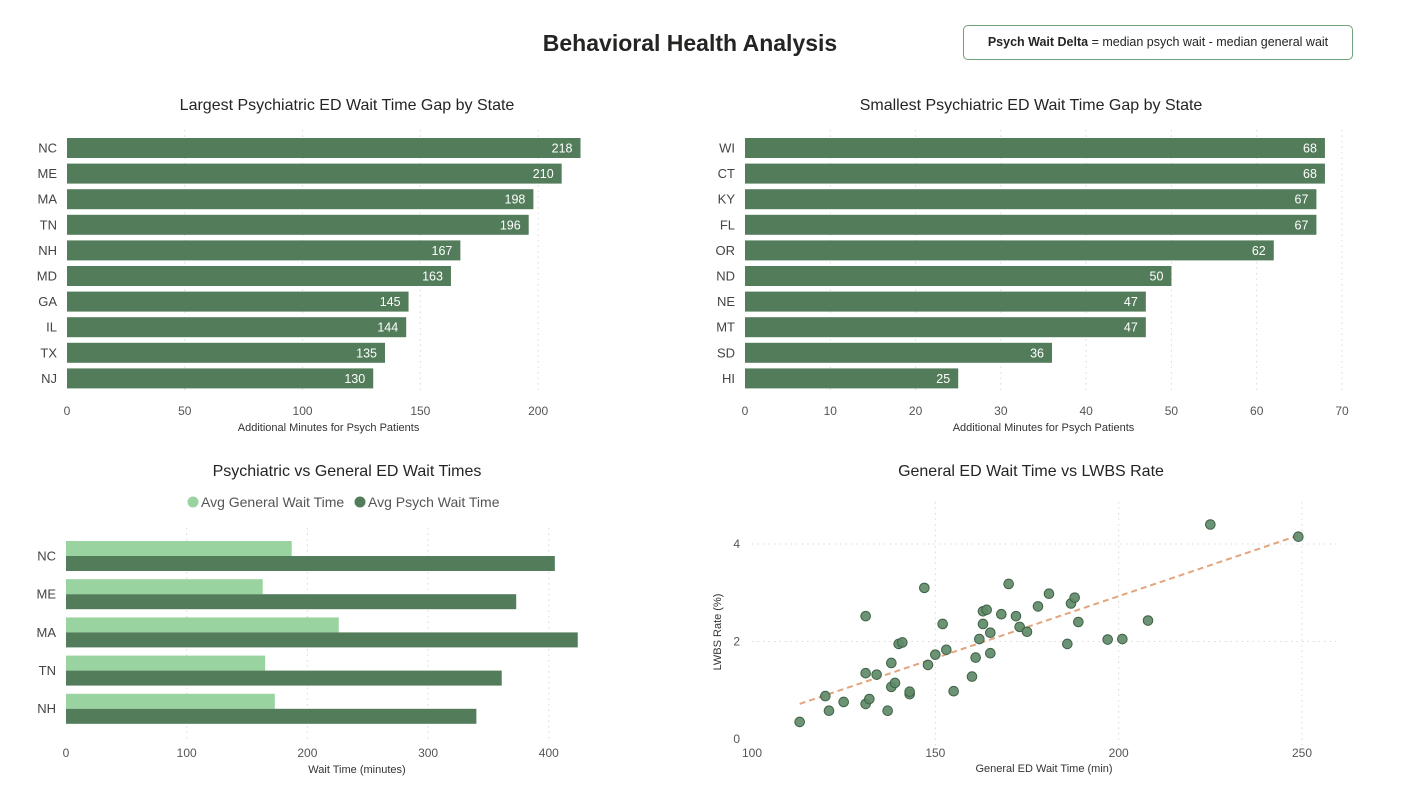 The width and height of the screenshot is (1402, 811). What do you see at coordinates (387, 328) in the screenshot?
I see `data-label: 144` at bounding box center [387, 328].